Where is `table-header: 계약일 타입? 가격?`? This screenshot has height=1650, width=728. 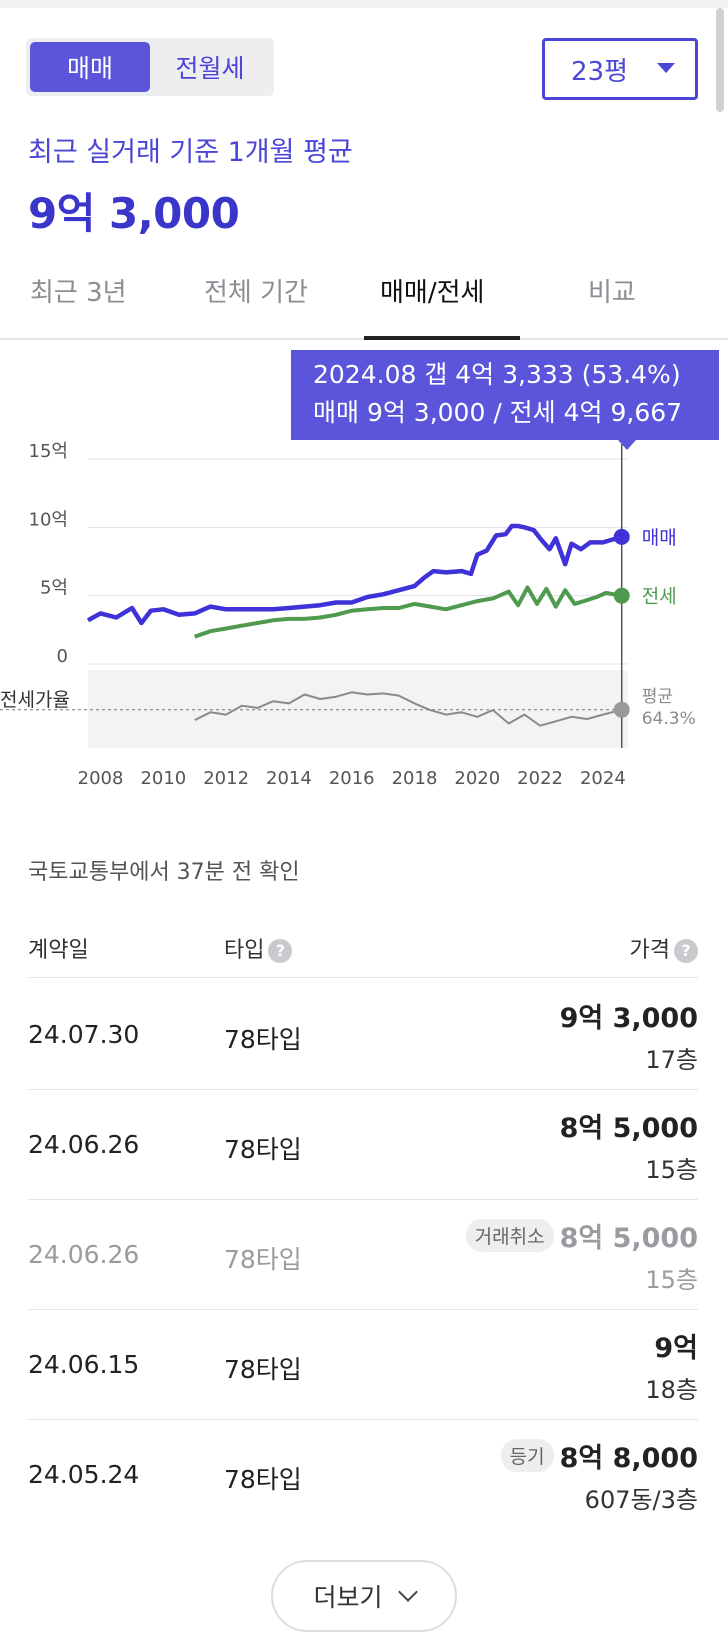
table-header: 계약일 타입? 가격? is located at coordinates (363, 949).